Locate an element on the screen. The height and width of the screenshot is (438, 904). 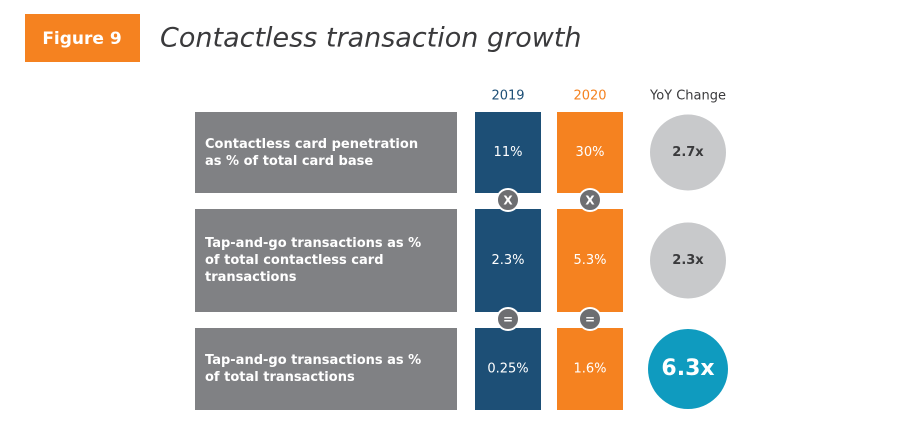
value-text: 2.3% is located at coordinates (507, 260).